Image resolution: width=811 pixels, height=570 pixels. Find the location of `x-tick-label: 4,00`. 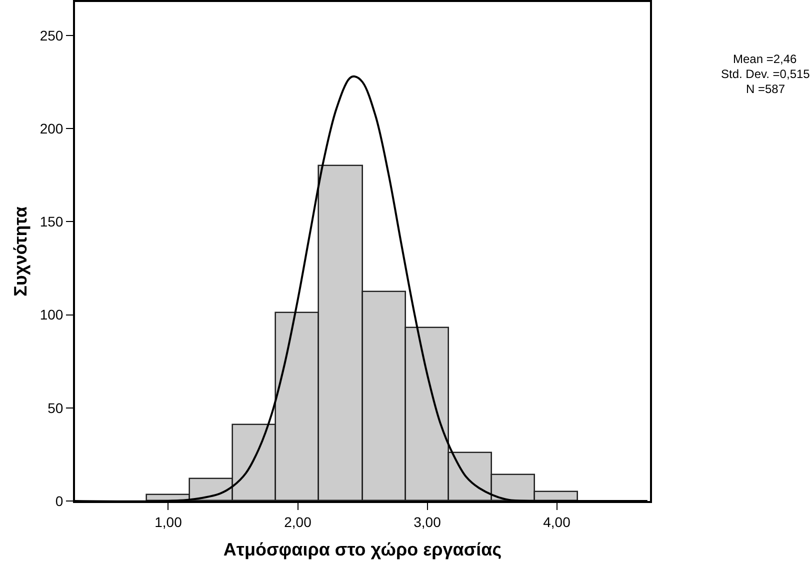

x-tick-label: 4,00 is located at coordinates (557, 522).